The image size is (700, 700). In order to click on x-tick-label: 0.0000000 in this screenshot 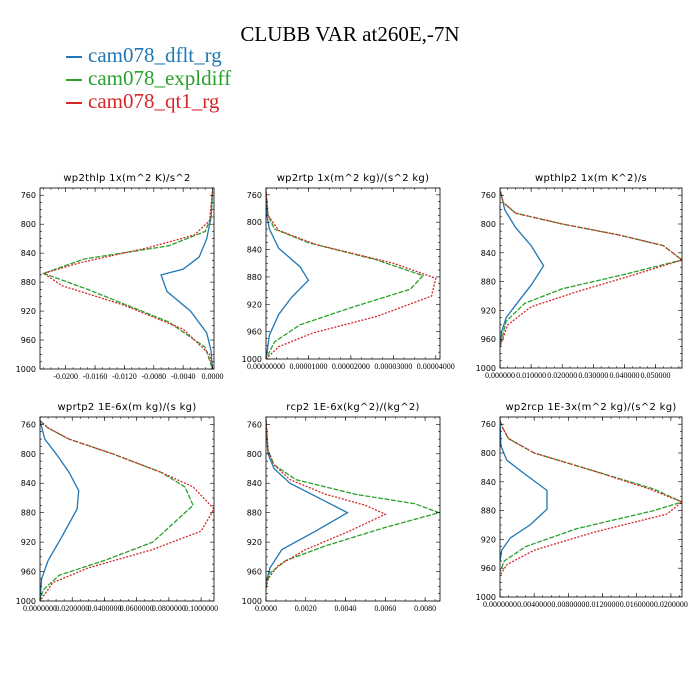, I will do `click(40, 608)`.